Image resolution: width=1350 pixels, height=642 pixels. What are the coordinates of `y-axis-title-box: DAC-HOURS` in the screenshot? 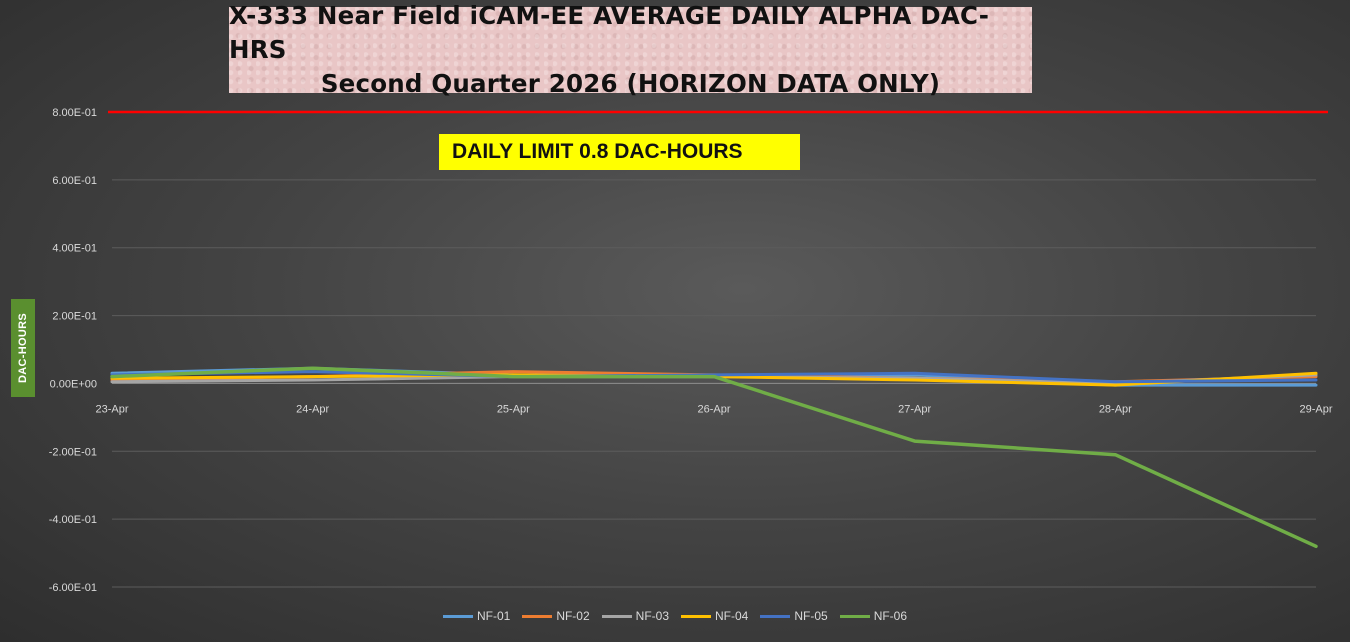 It's located at (23, 348).